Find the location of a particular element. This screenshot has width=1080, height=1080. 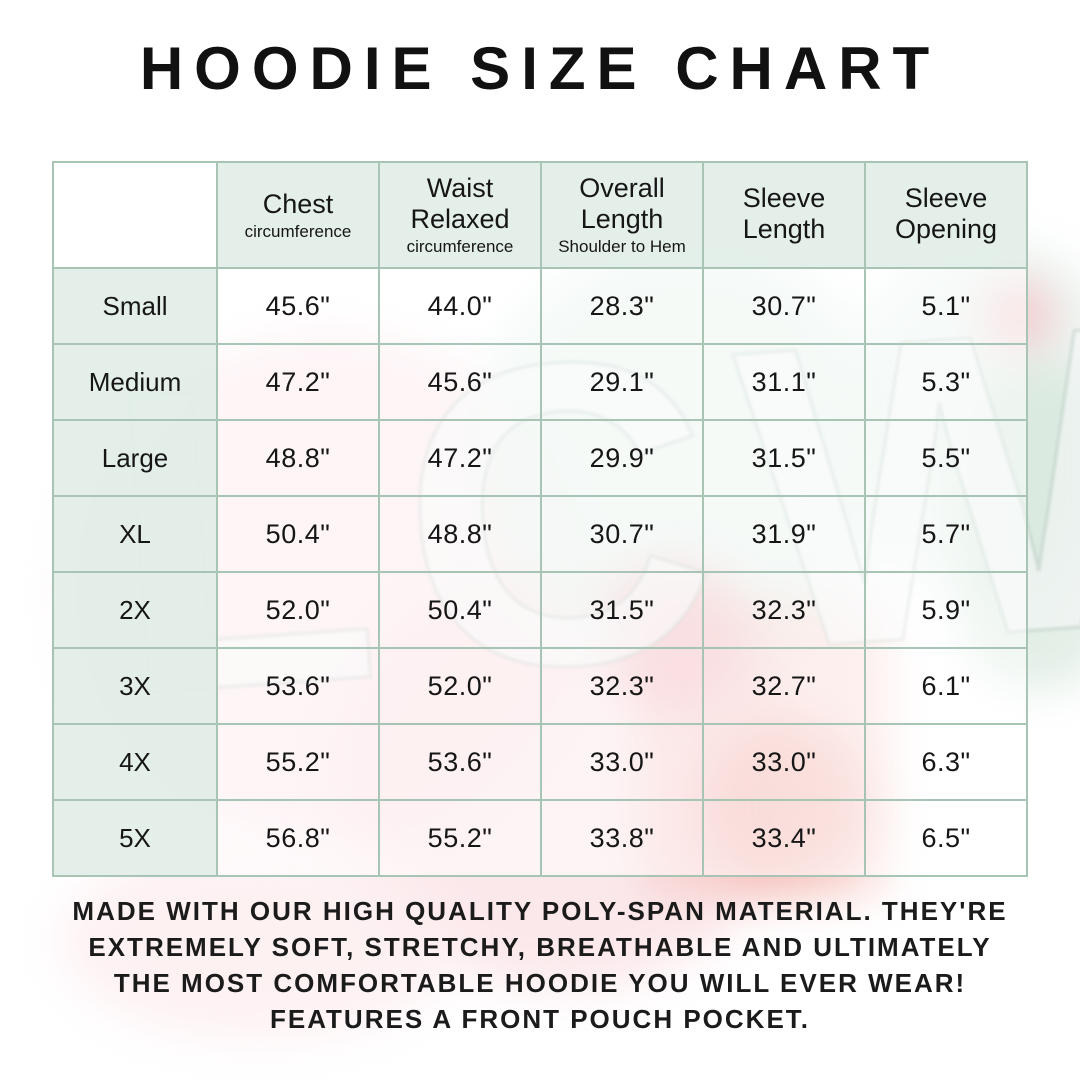

overall-length-value: 33.0" is located at coordinates (622, 762).